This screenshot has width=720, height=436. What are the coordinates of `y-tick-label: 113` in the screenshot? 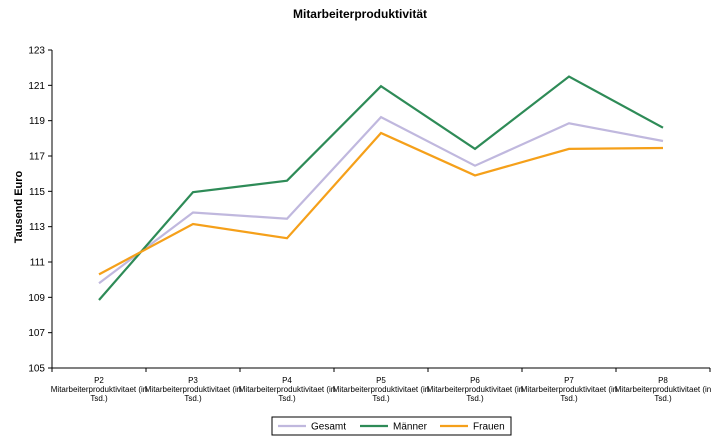 It's located at (37, 227).